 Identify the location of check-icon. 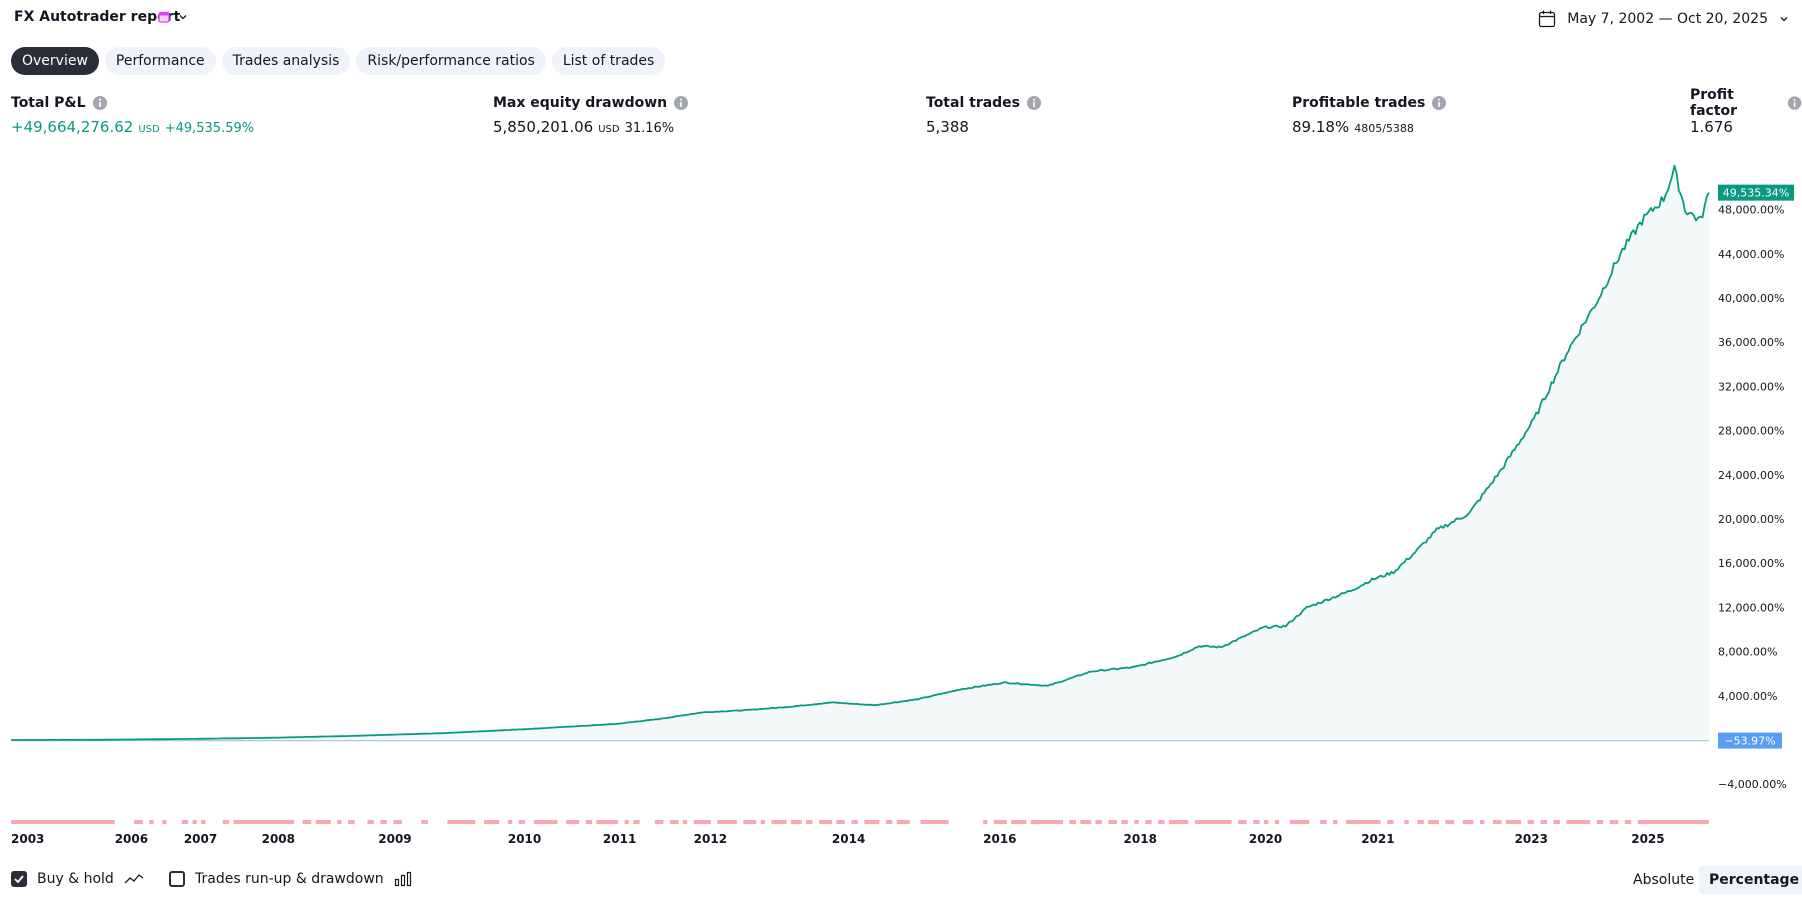
(19, 879).